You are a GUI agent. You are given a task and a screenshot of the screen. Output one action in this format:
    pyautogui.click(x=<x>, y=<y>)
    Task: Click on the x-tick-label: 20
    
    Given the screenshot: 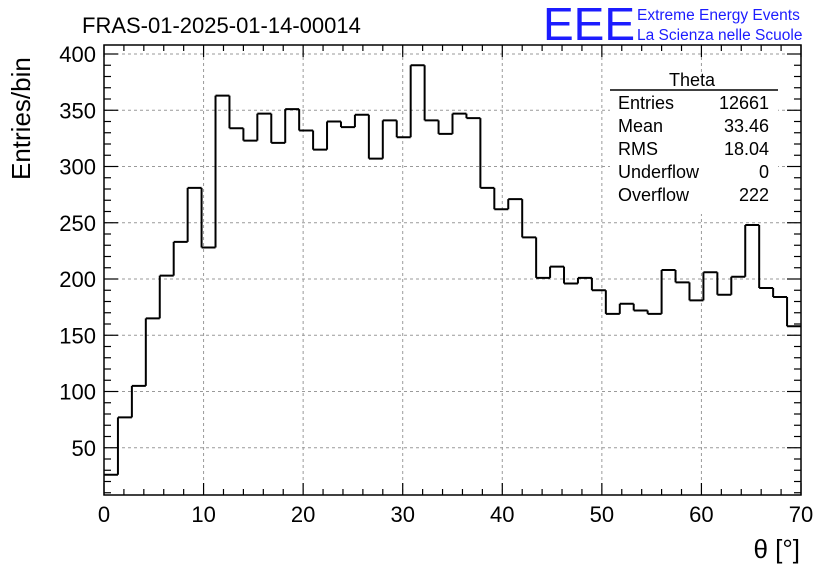 What is the action you would take?
    pyautogui.click(x=303, y=514)
    